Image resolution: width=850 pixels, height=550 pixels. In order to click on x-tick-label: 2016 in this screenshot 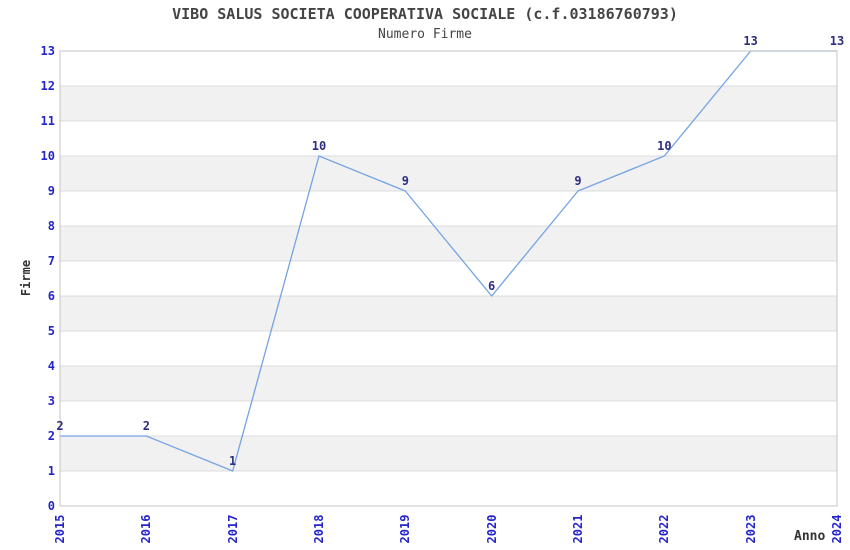, I will do `click(146, 529)`.